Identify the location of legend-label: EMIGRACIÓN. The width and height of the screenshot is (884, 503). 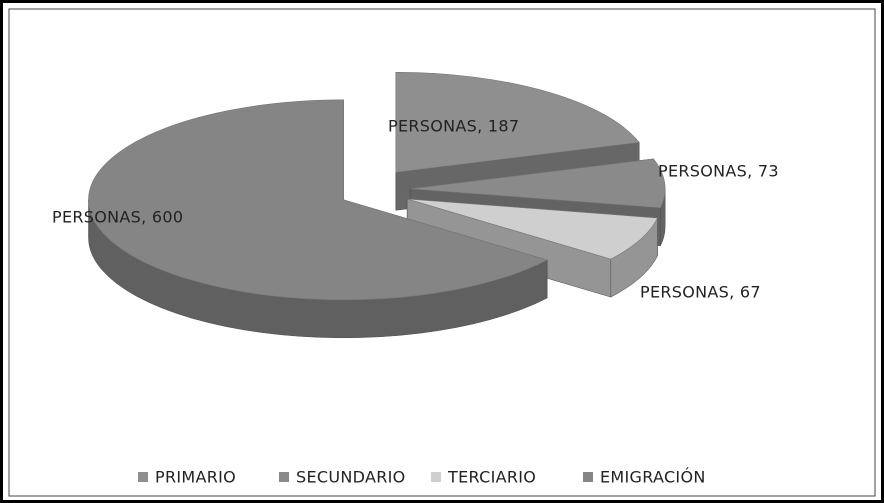
(653, 477).